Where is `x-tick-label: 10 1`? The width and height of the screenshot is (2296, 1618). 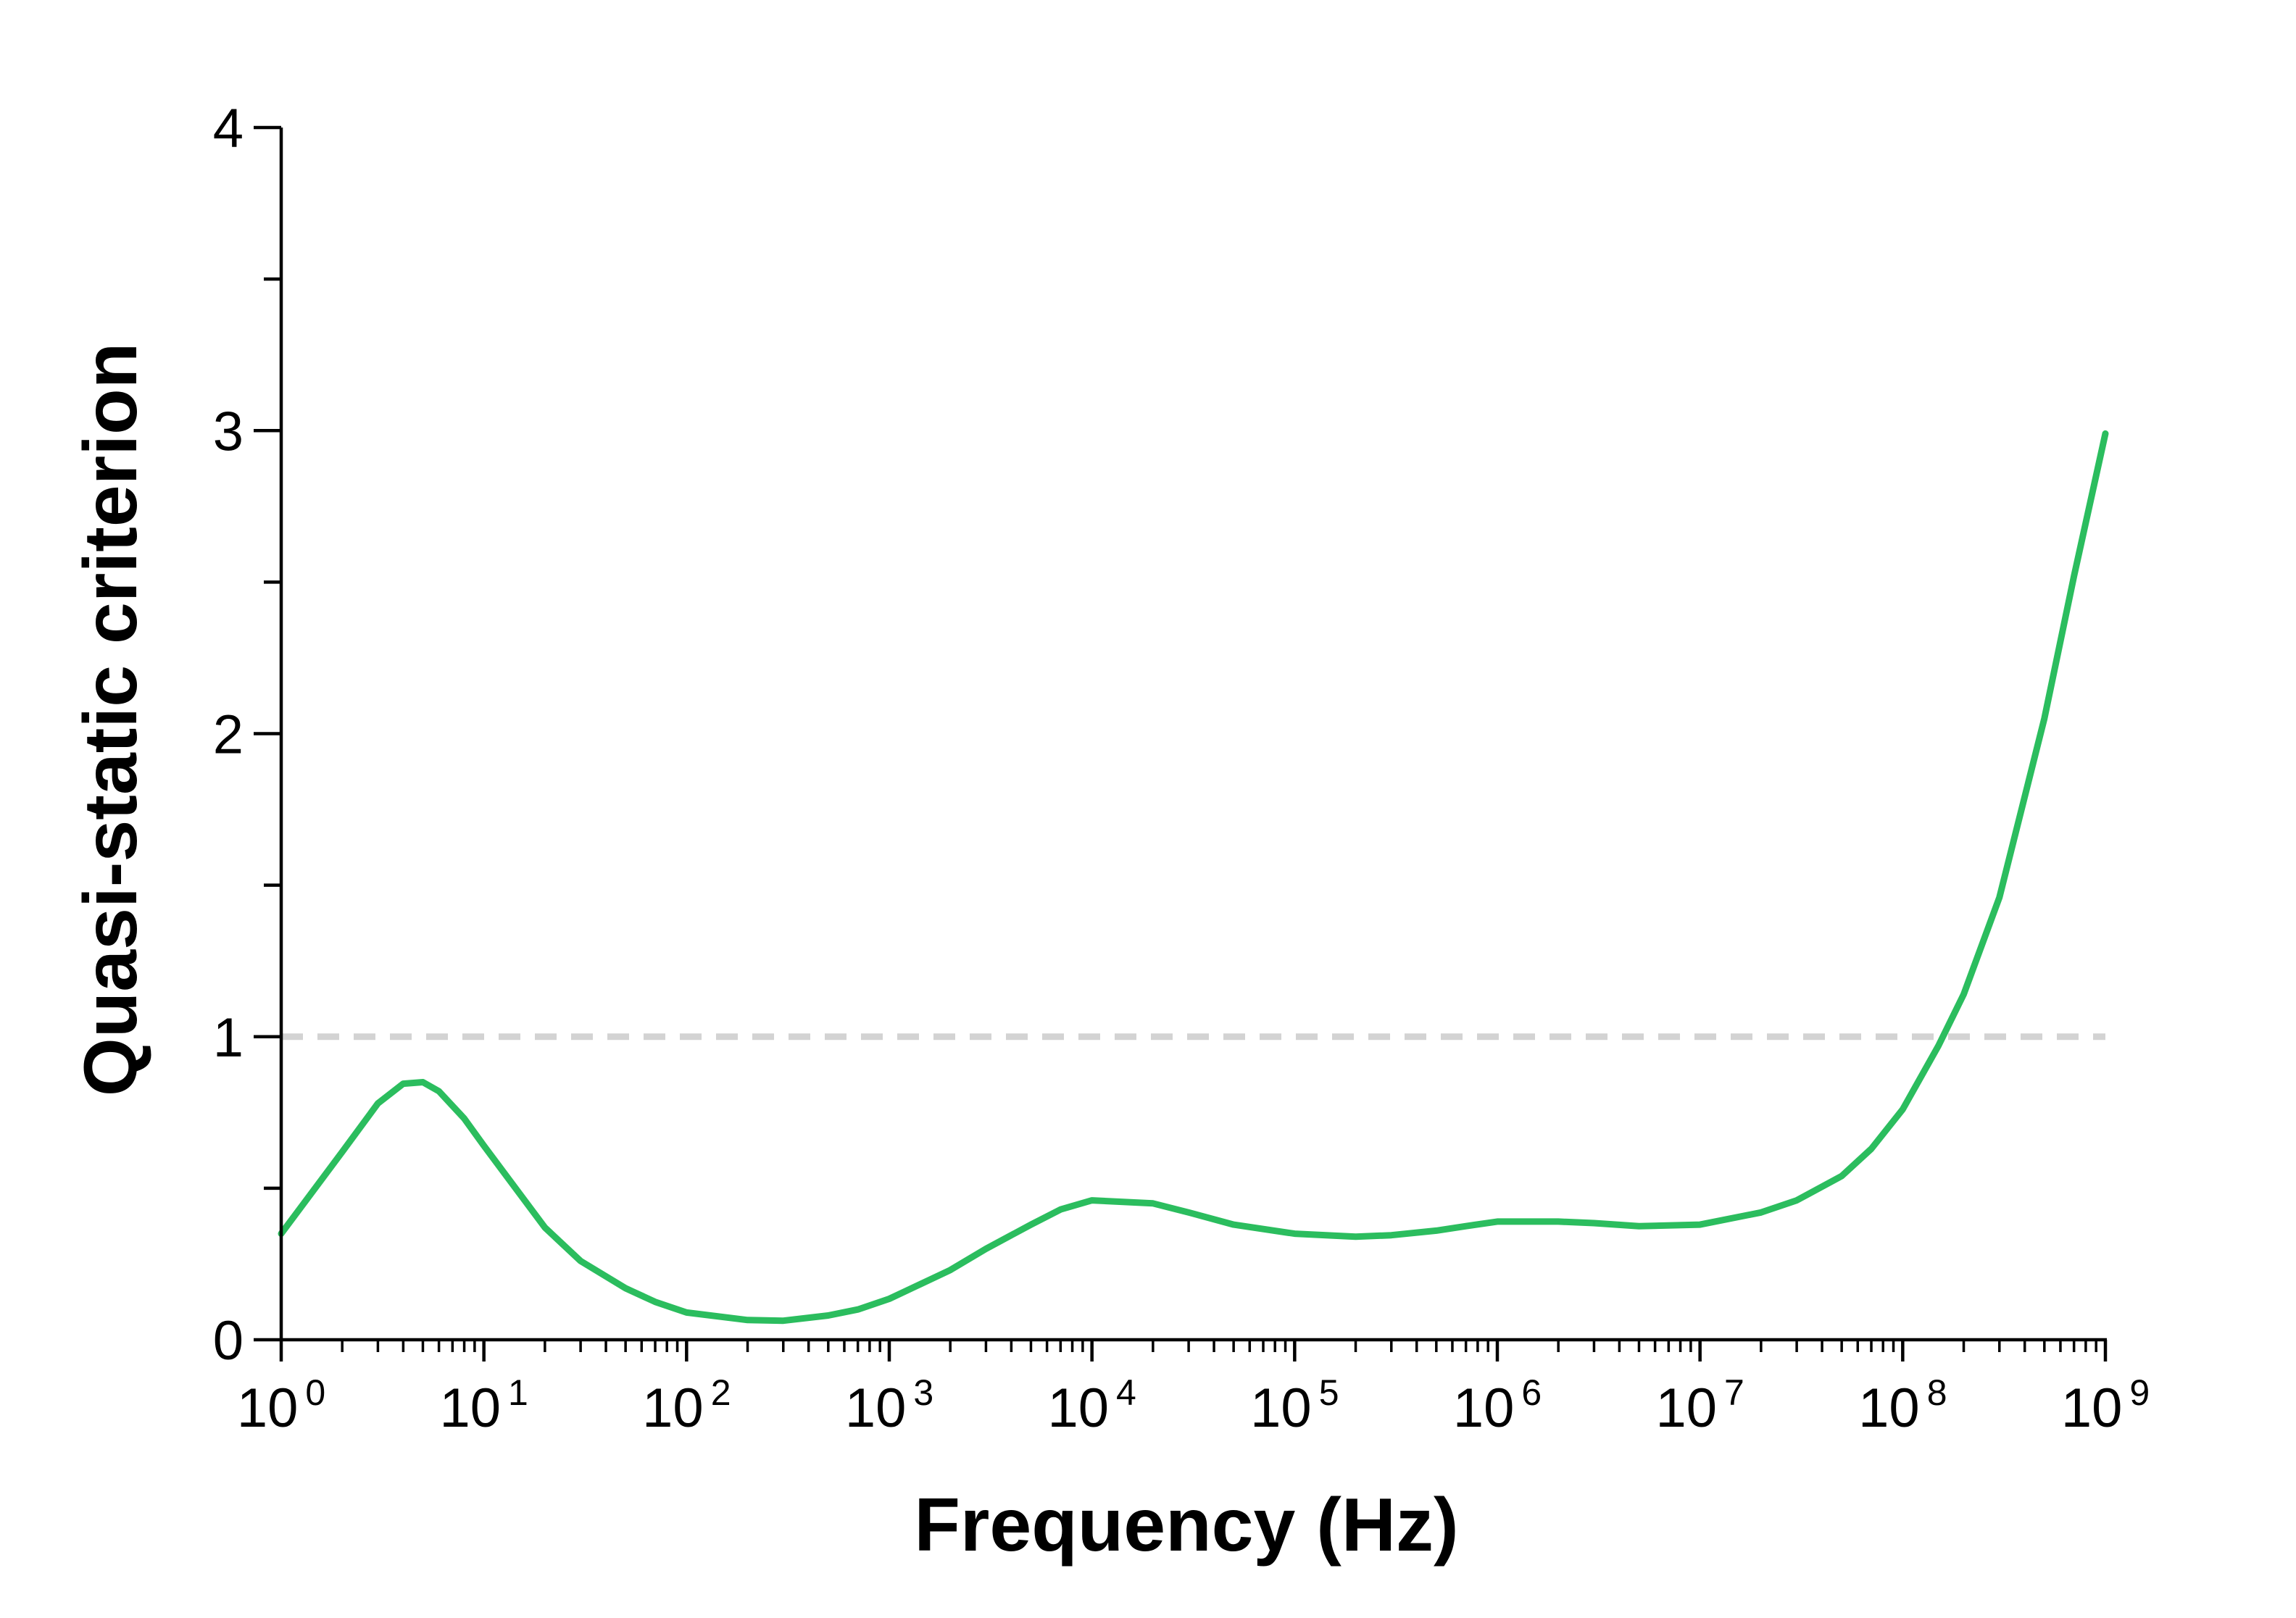
x-tick-label: 10 1 is located at coordinates (483, 1406).